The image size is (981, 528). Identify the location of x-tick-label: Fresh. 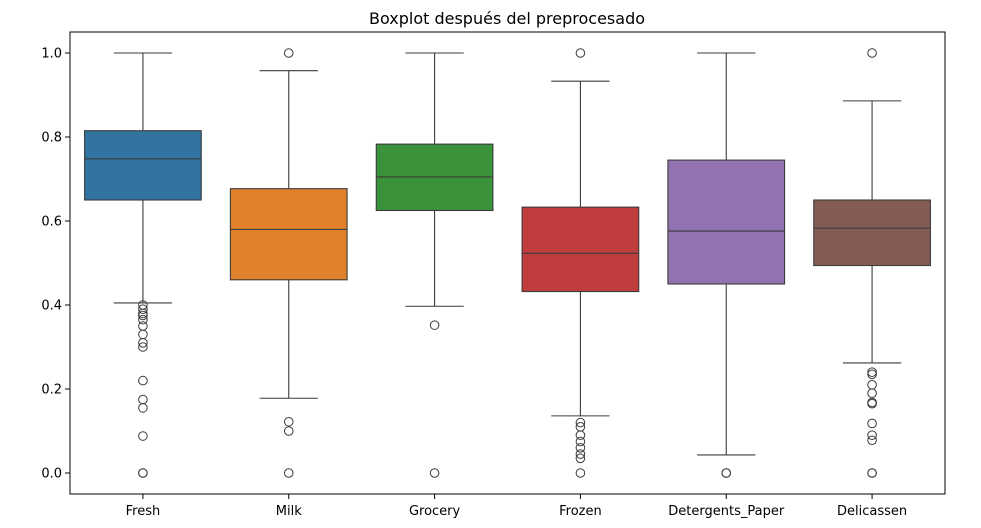
(143, 511).